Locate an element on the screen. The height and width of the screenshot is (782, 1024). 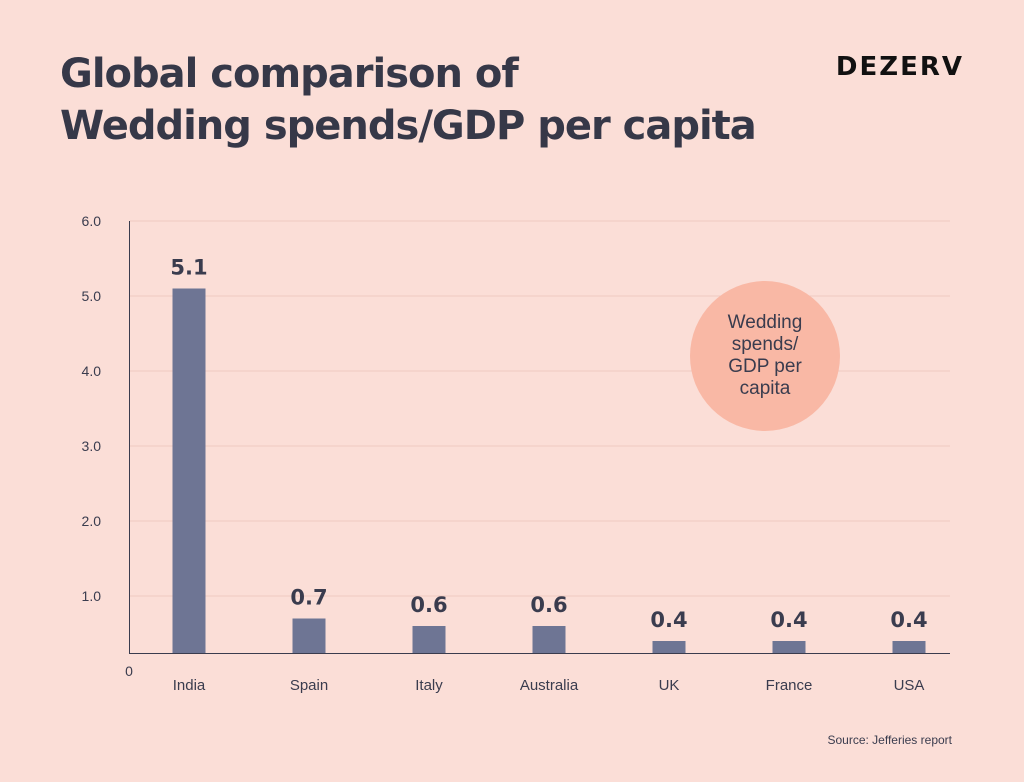
chart-title-line-2: Wedding spends/GDP per capita is located at coordinates (408, 126).